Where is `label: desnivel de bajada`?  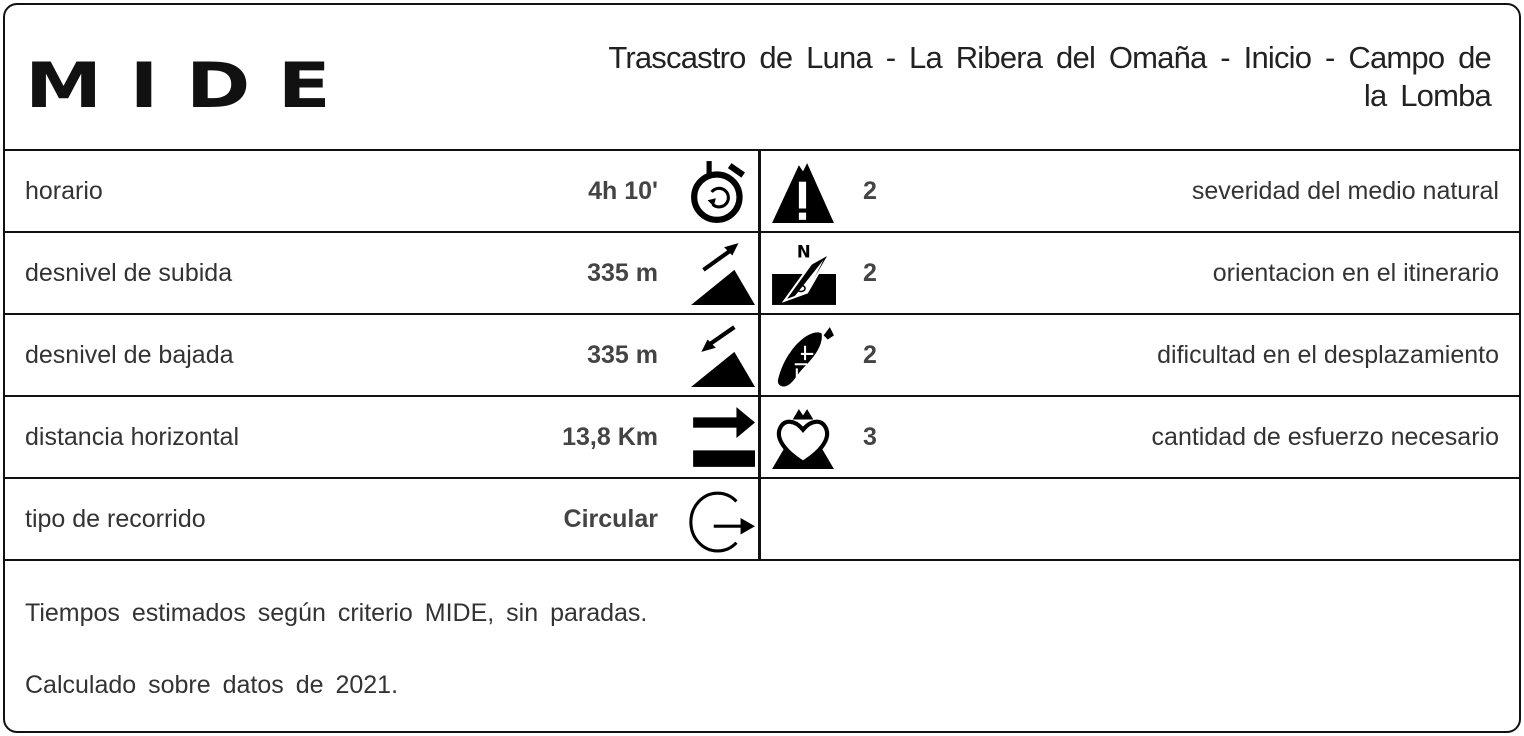
label: desnivel de bajada is located at coordinates (129, 355).